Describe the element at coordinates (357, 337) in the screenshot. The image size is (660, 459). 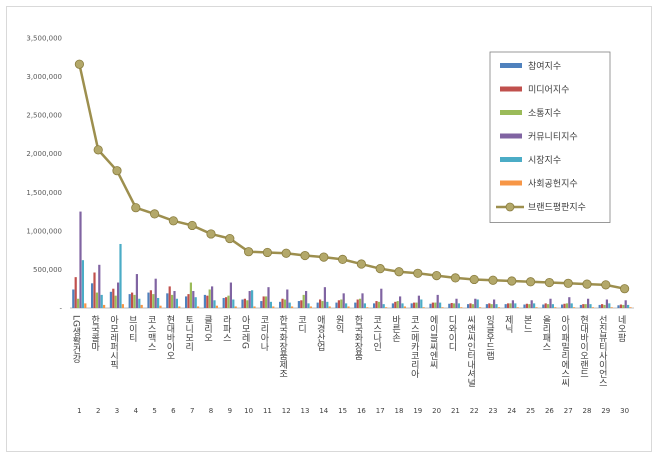
I see `category-label-16: 한국화장품` at that location.